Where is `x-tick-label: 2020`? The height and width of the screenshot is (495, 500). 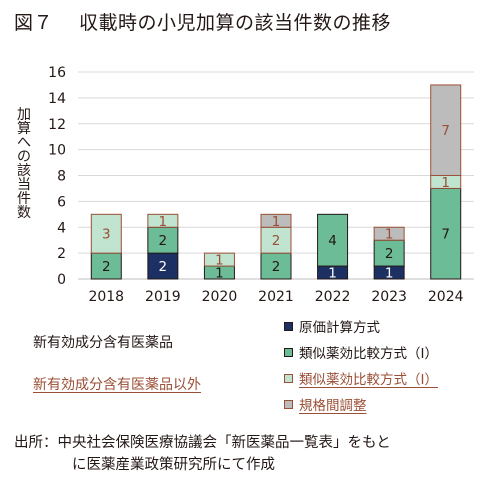 x-tick-label: 2020 is located at coordinates (220, 297).